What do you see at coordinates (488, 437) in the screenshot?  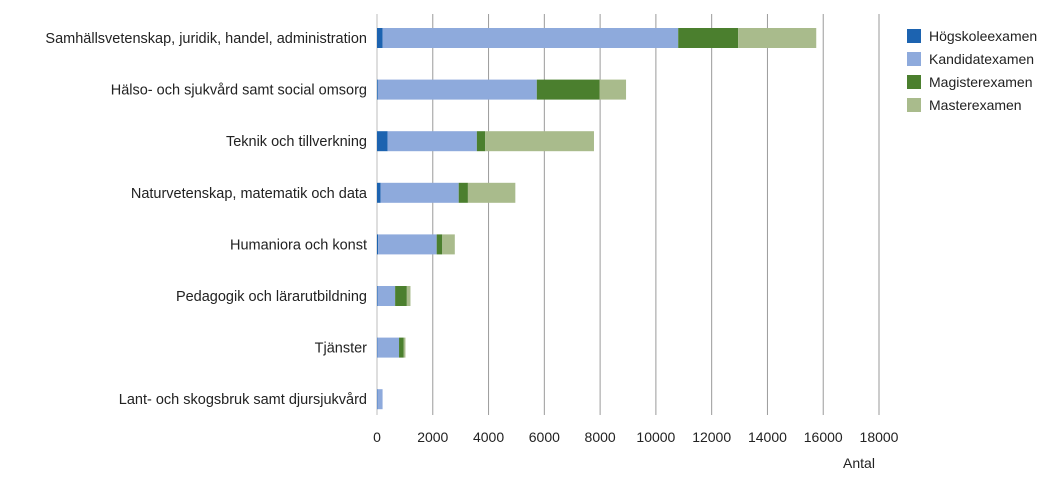 I see `x-tick-label: 4000` at bounding box center [488, 437].